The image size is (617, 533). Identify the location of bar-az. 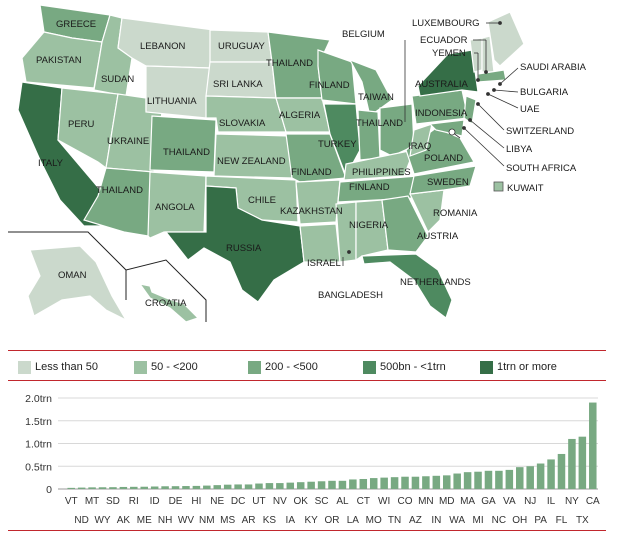
(415, 482).